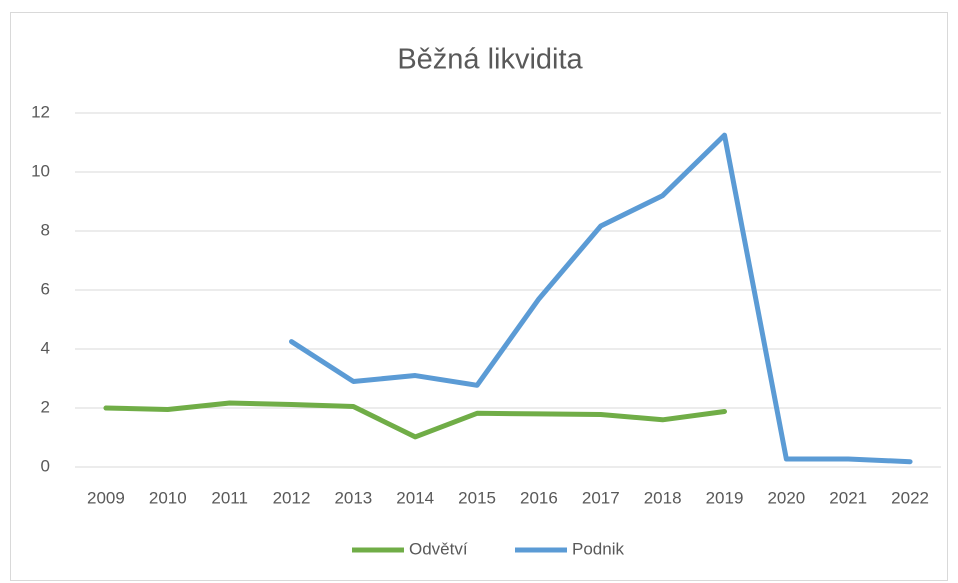 This screenshot has height=583, width=958. I want to click on x-tick-label: 2012, so click(292, 497).